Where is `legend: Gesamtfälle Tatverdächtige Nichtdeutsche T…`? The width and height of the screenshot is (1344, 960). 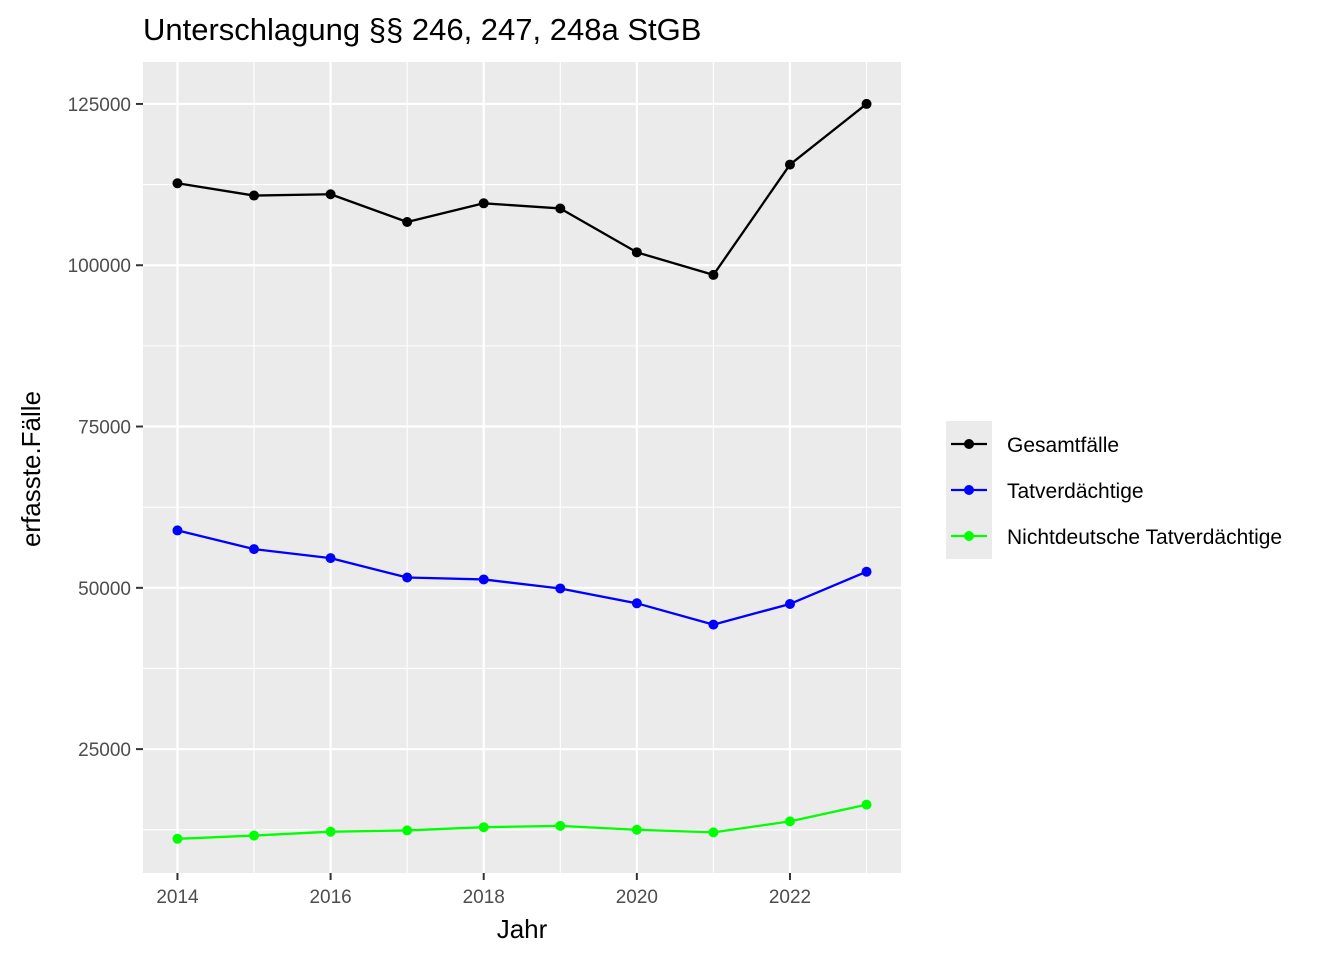
legend: Gesamtfälle Tatverdächtige Nichtdeutsche T… is located at coordinates (1114, 490).